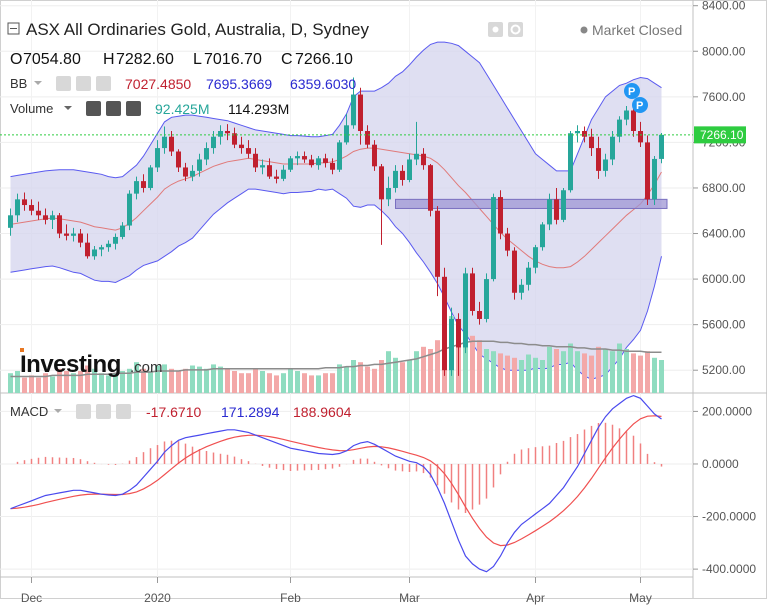 The height and width of the screenshot is (615, 767). I want to click on logo-text: Investing, so click(70, 364).